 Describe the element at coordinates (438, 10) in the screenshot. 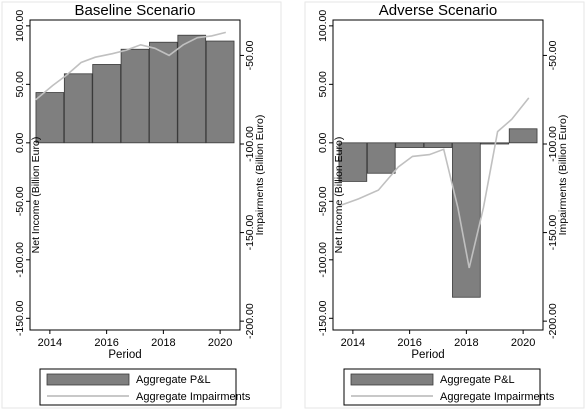

I see `chart-title: Adverse Scenario` at that location.